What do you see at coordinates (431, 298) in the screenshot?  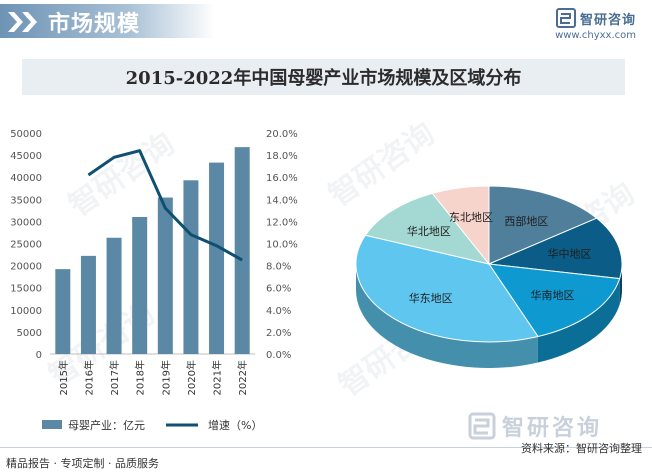 I see `pie-slice-label: 华东地区` at bounding box center [431, 298].